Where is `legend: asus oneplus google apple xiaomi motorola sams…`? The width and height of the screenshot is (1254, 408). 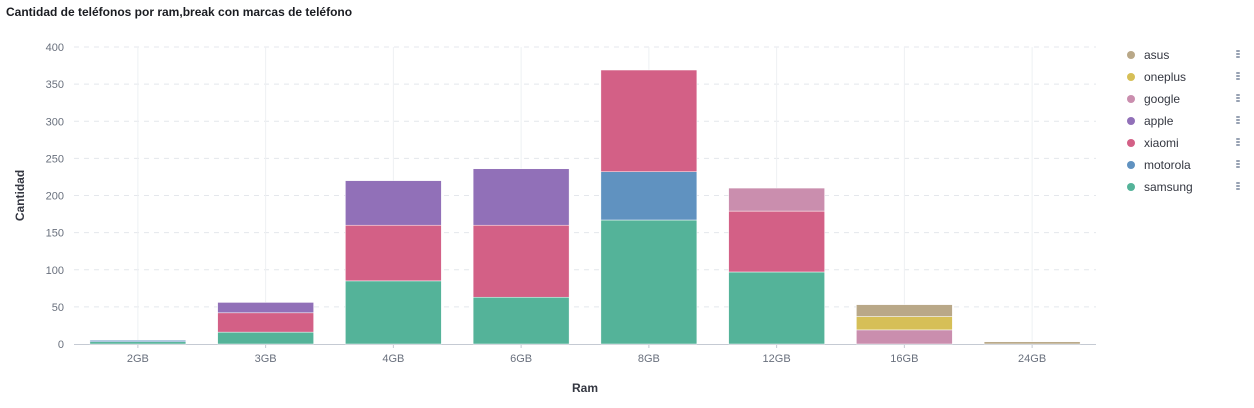 legend: asus oneplus google apple xiaomi motorola sams… is located at coordinates (1185, 121).